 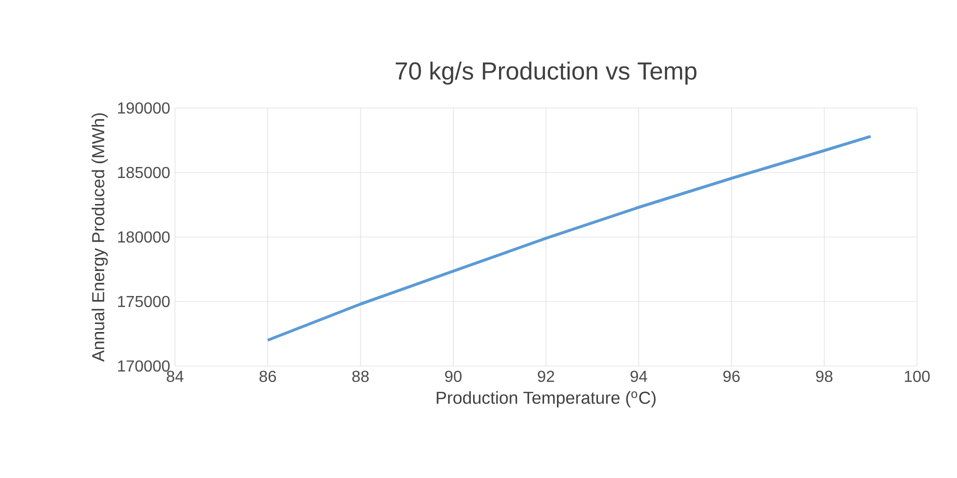 What do you see at coordinates (100, 237) in the screenshot?
I see `y-axis-title: Annual Energy Produced (MWh)` at bounding box center [100, 237].